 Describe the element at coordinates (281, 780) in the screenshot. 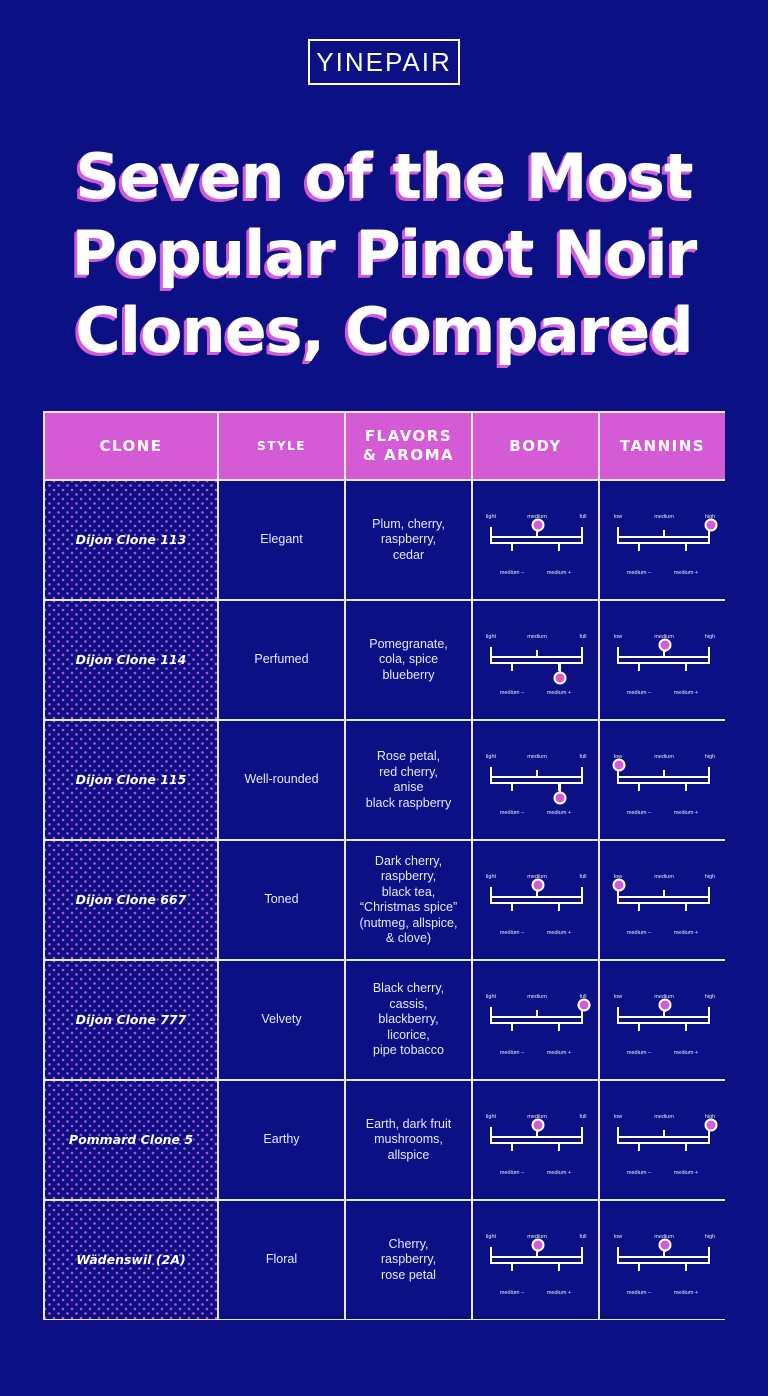

I see `style-cell: Well-rounded` at that location.